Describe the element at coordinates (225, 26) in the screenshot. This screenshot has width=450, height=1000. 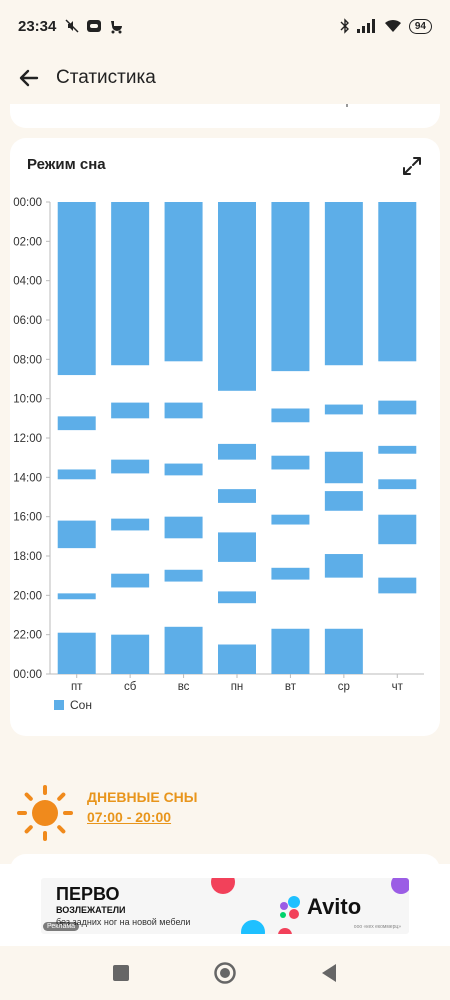
I see `status-bar: 23:34 94` at that location.